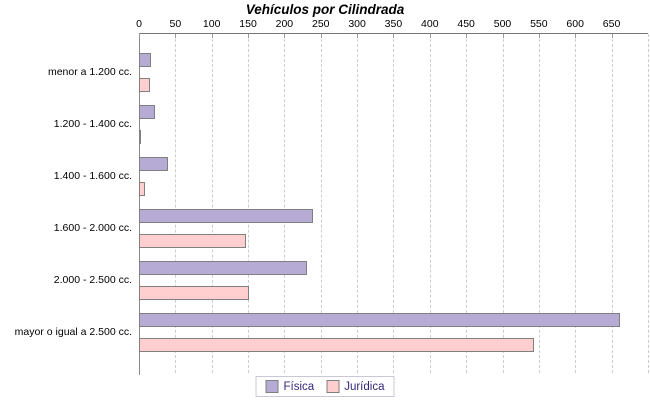  What do you see at coordinates (611, 24) in the screenshot?
I see `x-tick-label: 650` at bounding box center [611, 24].